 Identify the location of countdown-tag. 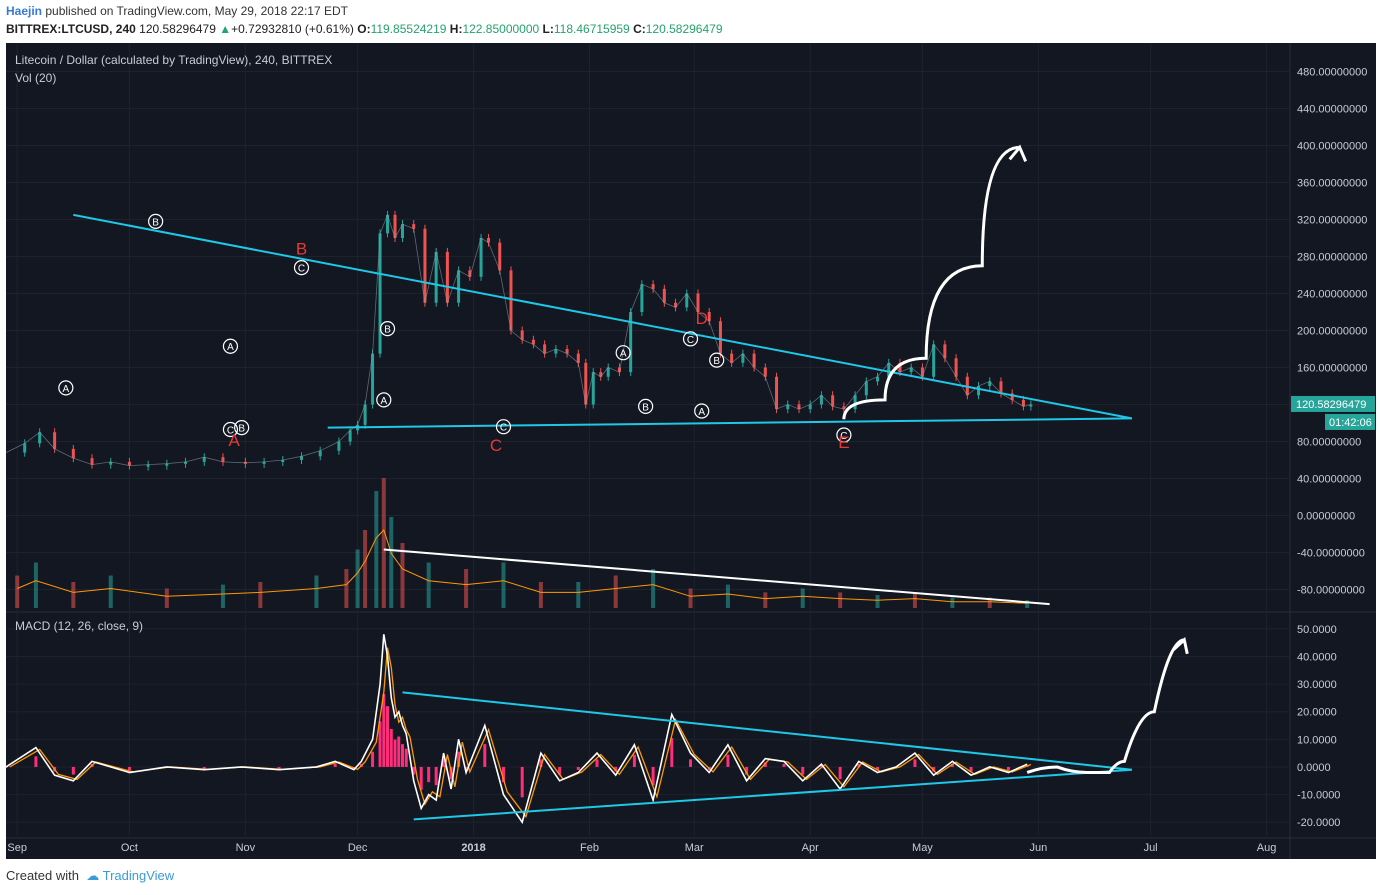
(1350, 421).